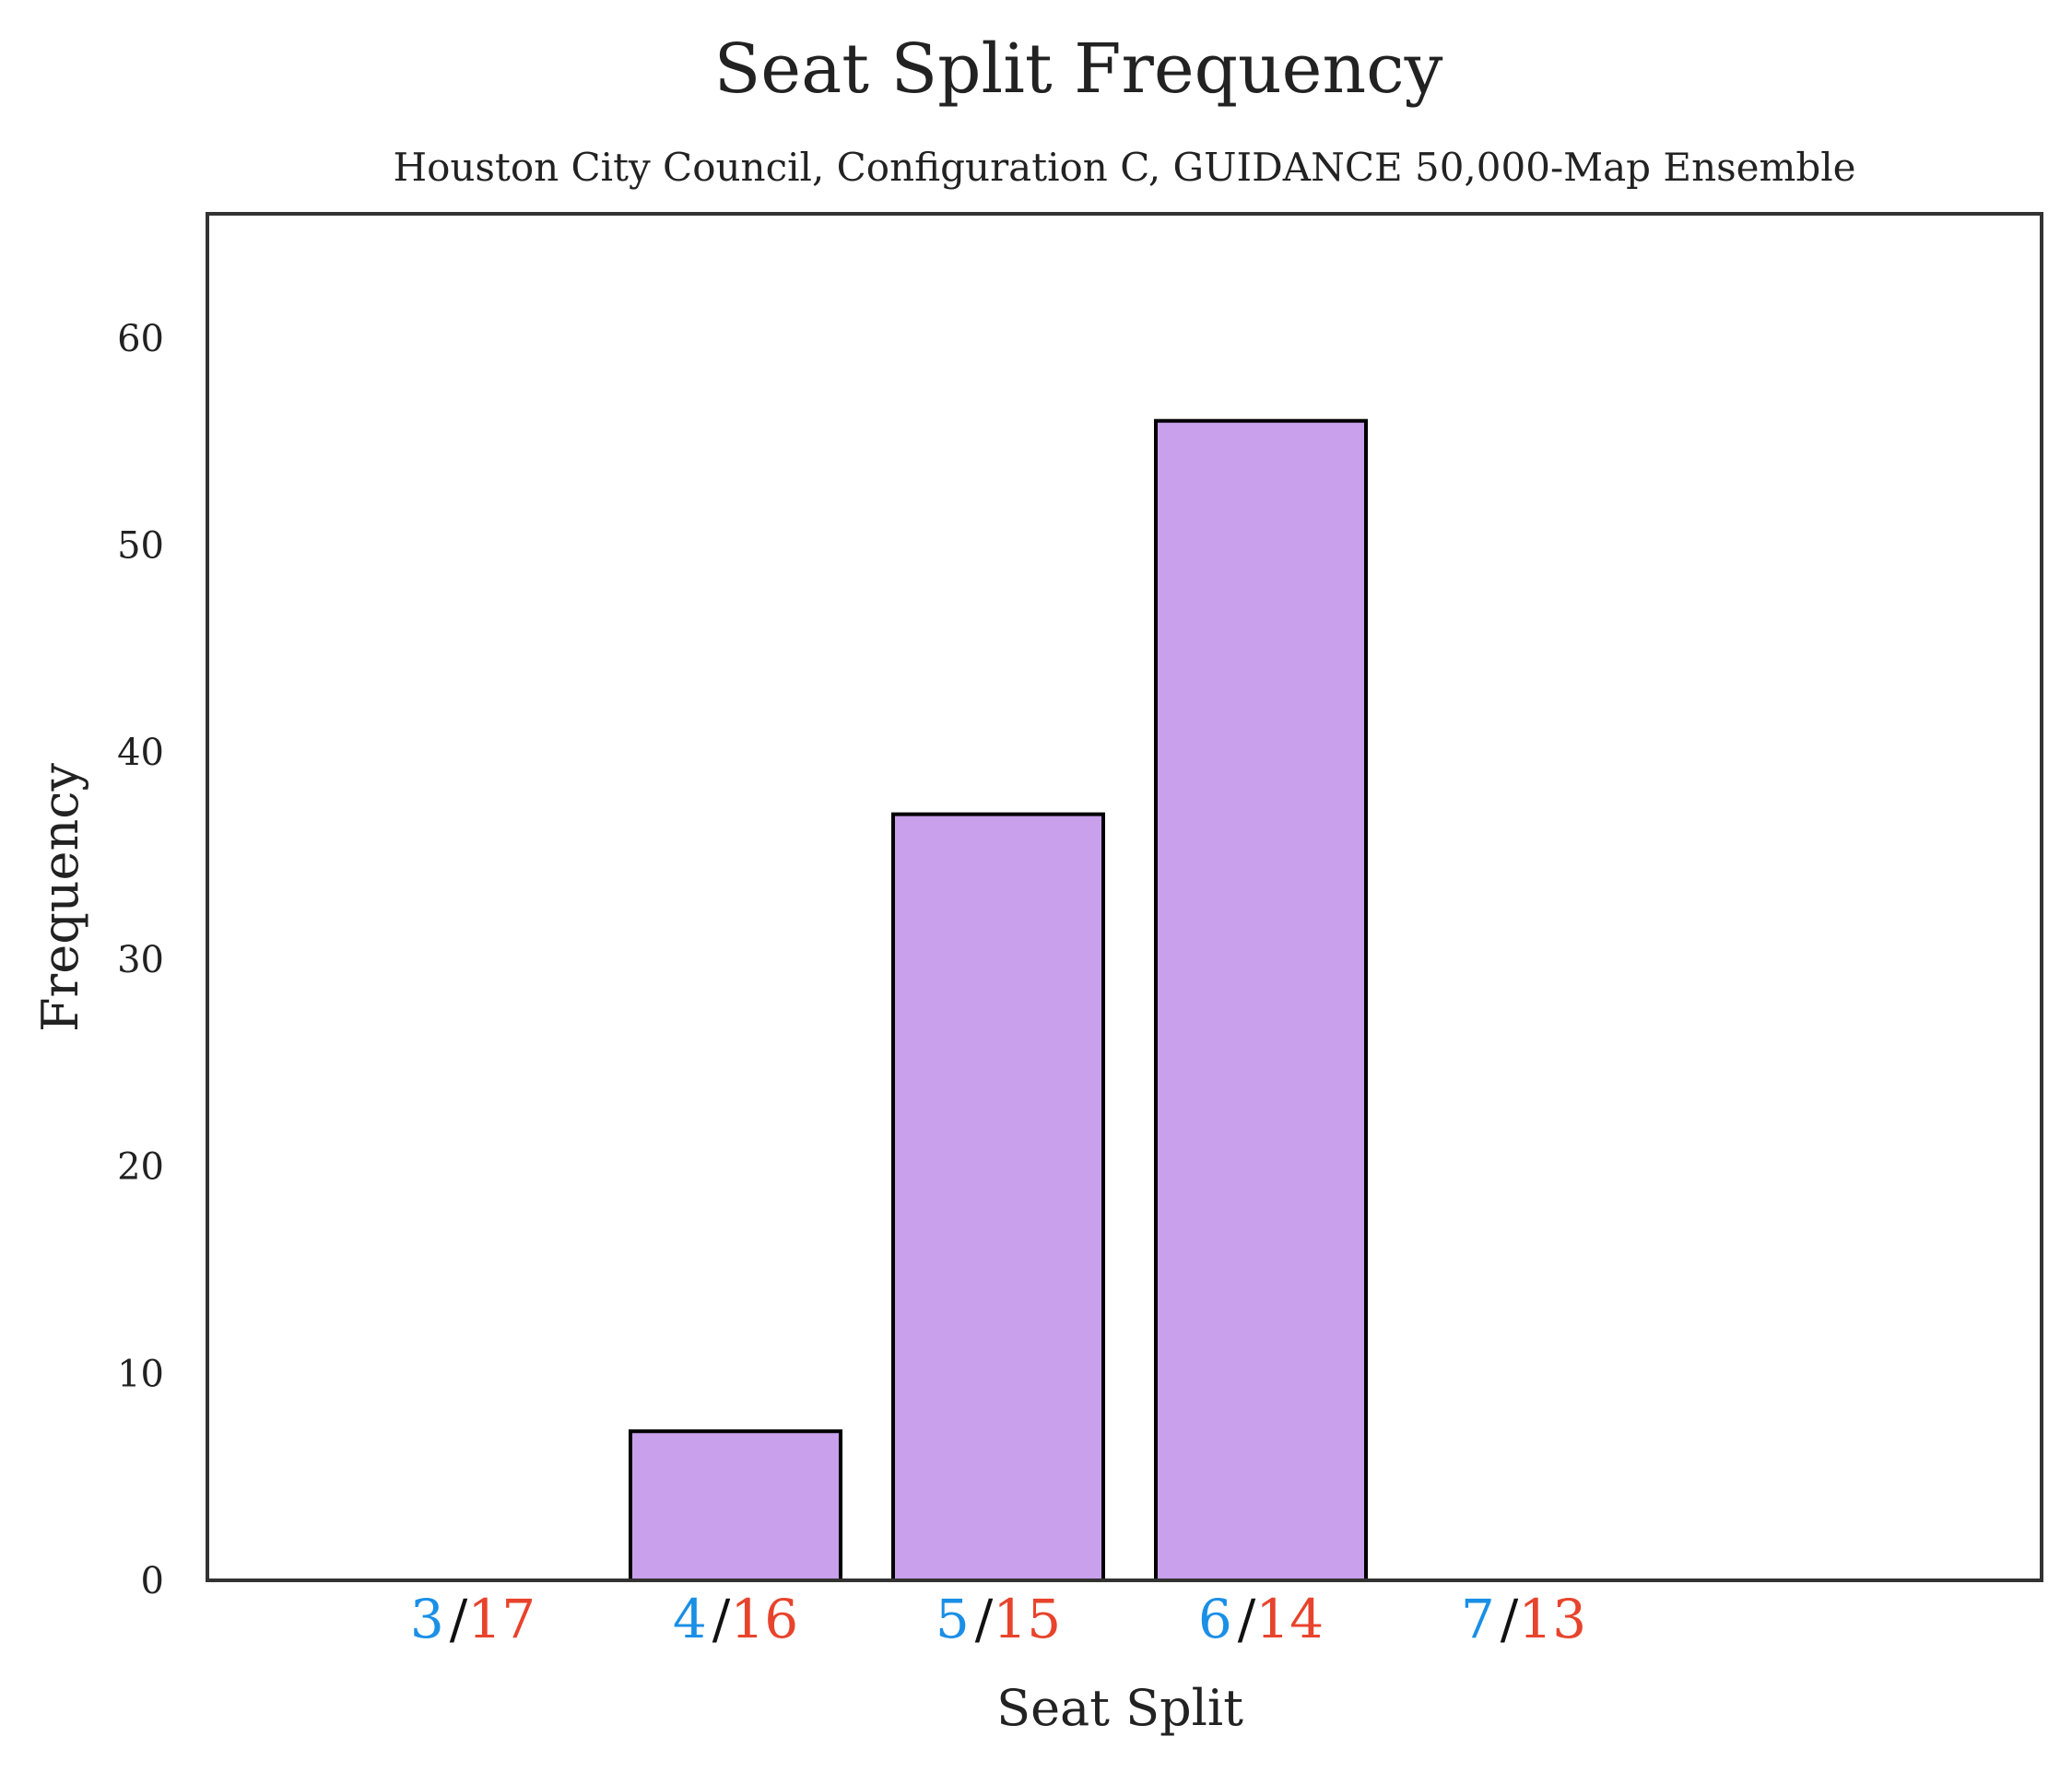  What do you see at coordinates (735, 1619) in the screenshot?
I see `x-tick-label: 4/16` at bounding box center [735, 1619].